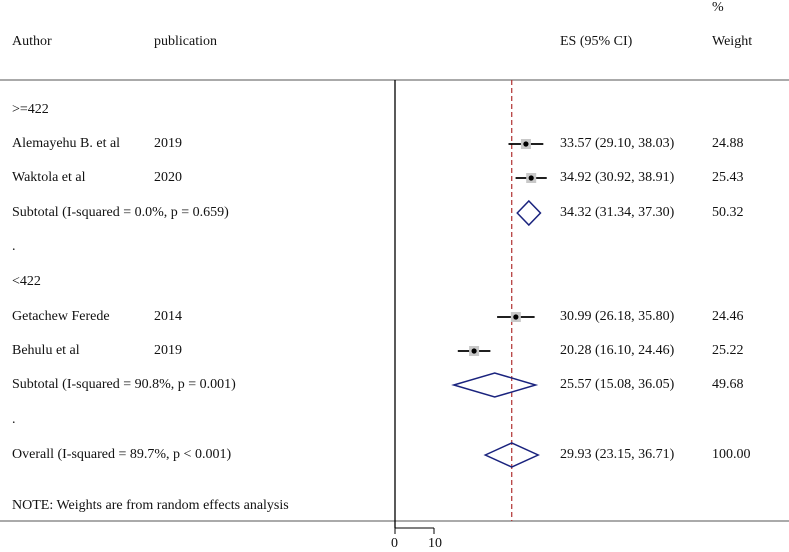  What do you see at coordinates (46, 350) in the screenshot?
I see `study-author: Behulu et al` at bounding box center [46, 350].